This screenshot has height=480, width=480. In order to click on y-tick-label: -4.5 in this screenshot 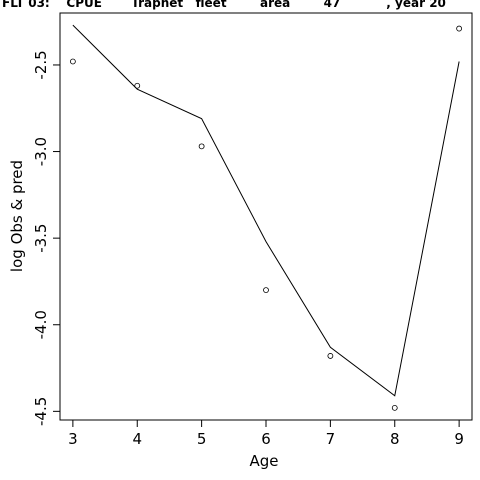, I will do `click(41, 411)`.